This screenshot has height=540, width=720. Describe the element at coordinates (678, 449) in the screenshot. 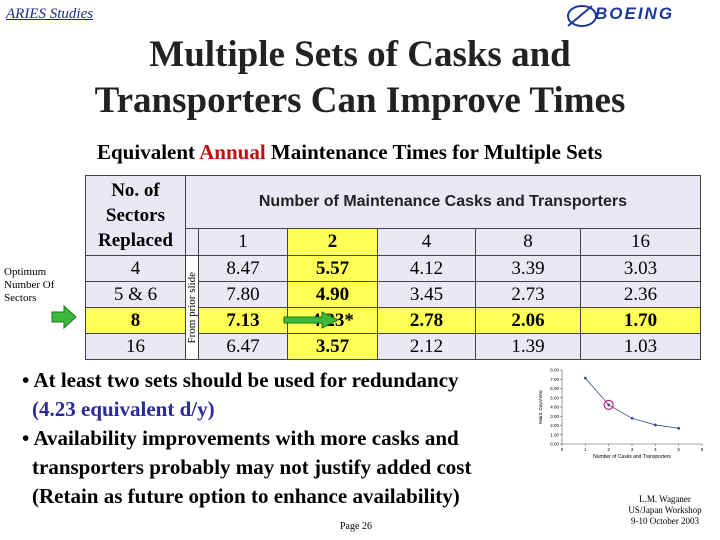

I see `x-tick-label: 5` at that location.